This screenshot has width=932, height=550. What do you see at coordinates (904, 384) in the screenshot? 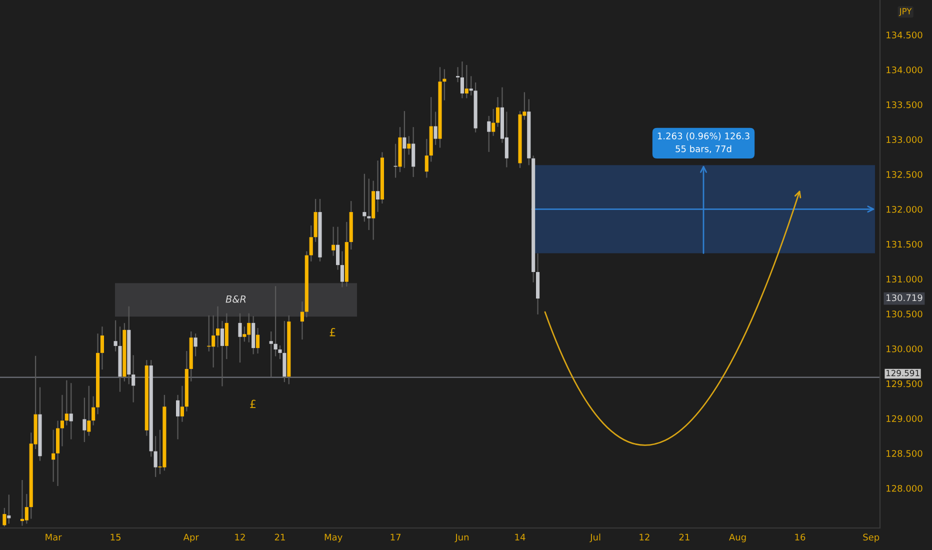
I see `y-tick-label: 129.500` at bounding box center [904, 384].